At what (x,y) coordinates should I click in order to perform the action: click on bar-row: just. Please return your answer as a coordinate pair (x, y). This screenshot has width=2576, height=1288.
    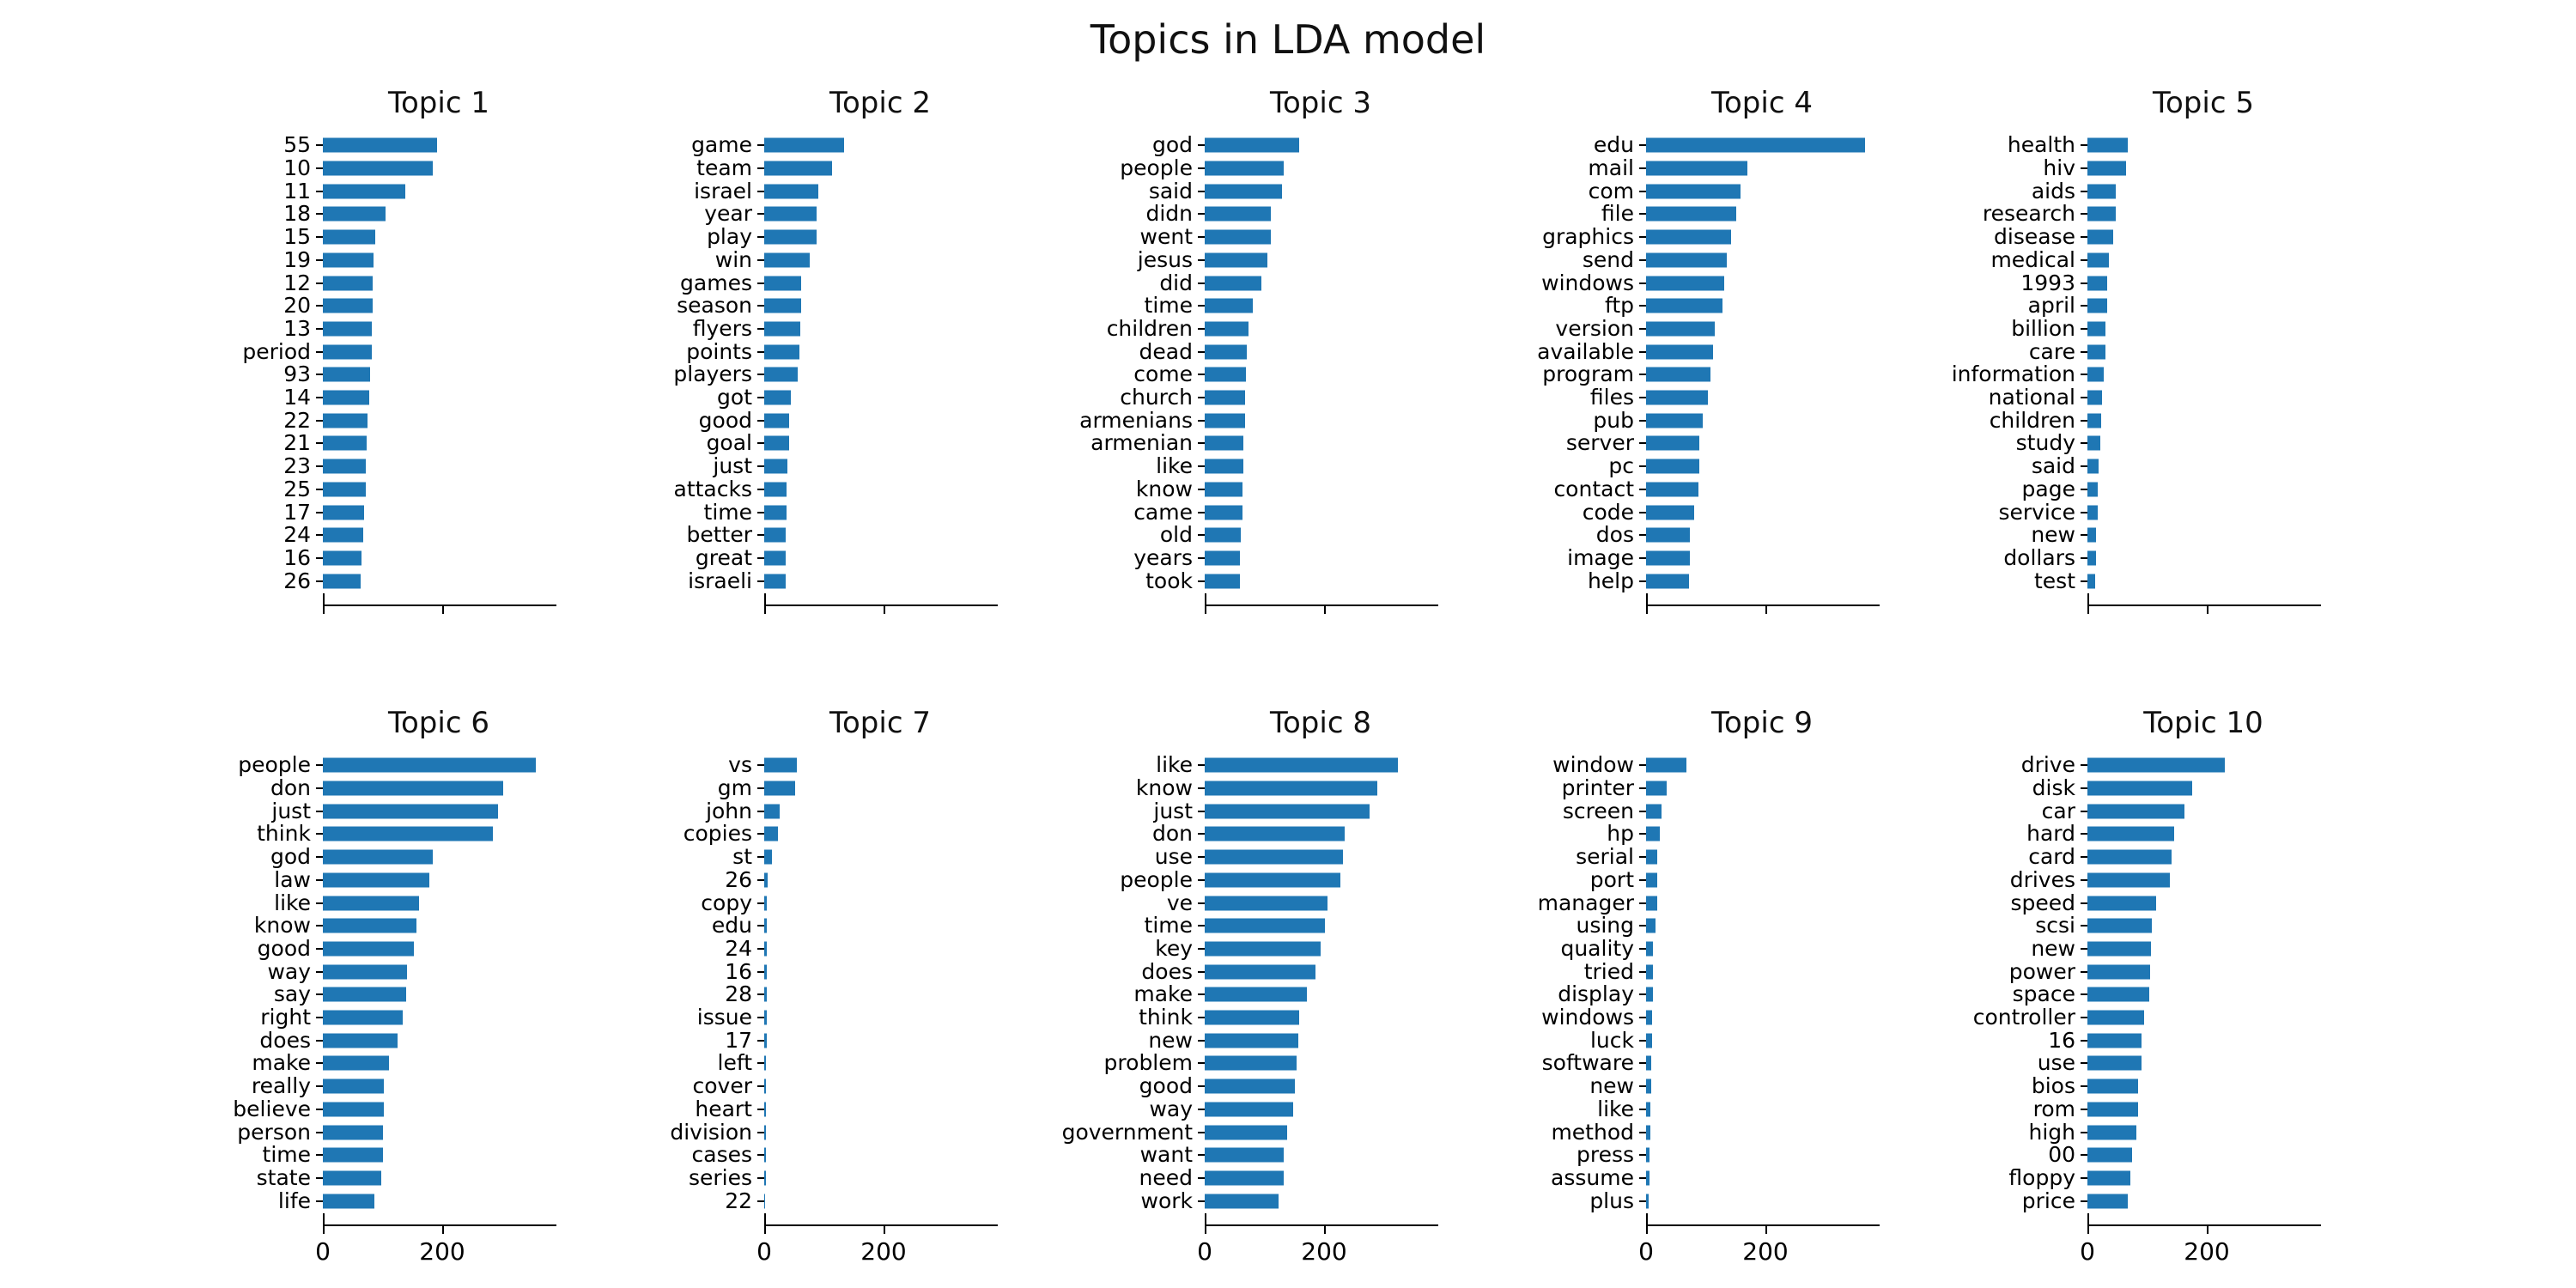
    Looking at the image, I should click on (803, 466).